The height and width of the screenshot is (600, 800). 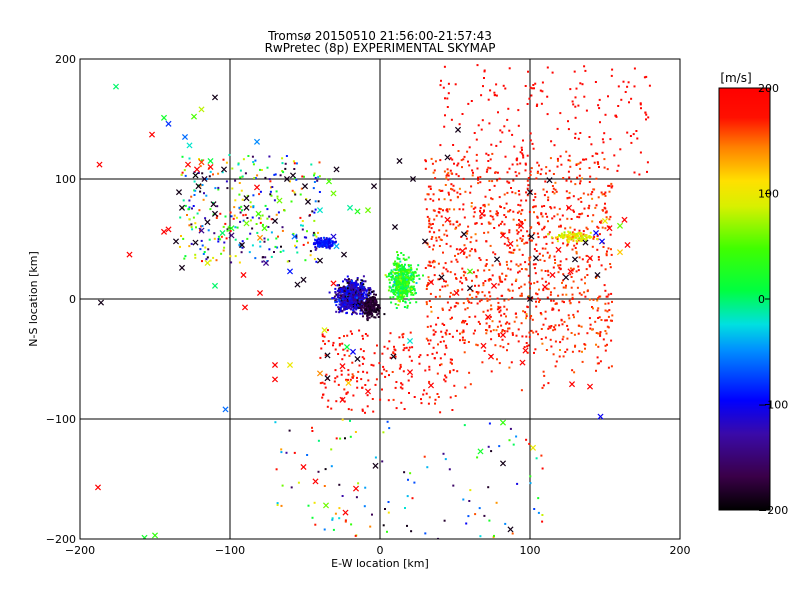 What do you see at coordinates (380, 48) in the screenshot?
I see `chart-subtitle: RwPretec (8p) EXPERIMENTAL SKYMAP` at bounding box center [380, 48].